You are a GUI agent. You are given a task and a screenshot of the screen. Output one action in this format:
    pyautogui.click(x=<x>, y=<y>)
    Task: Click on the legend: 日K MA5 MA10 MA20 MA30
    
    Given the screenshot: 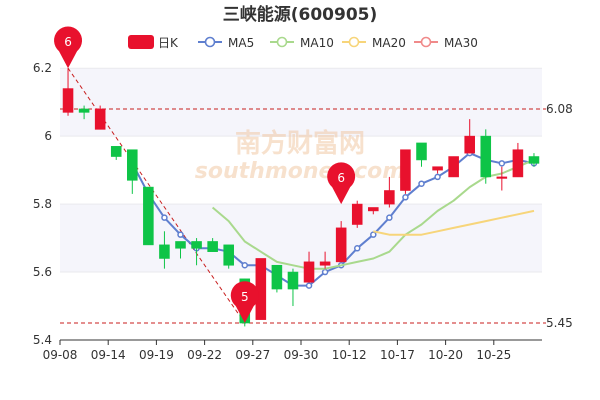 What is the action you would take?
    pyautogui.click(x=303, y=42)
    